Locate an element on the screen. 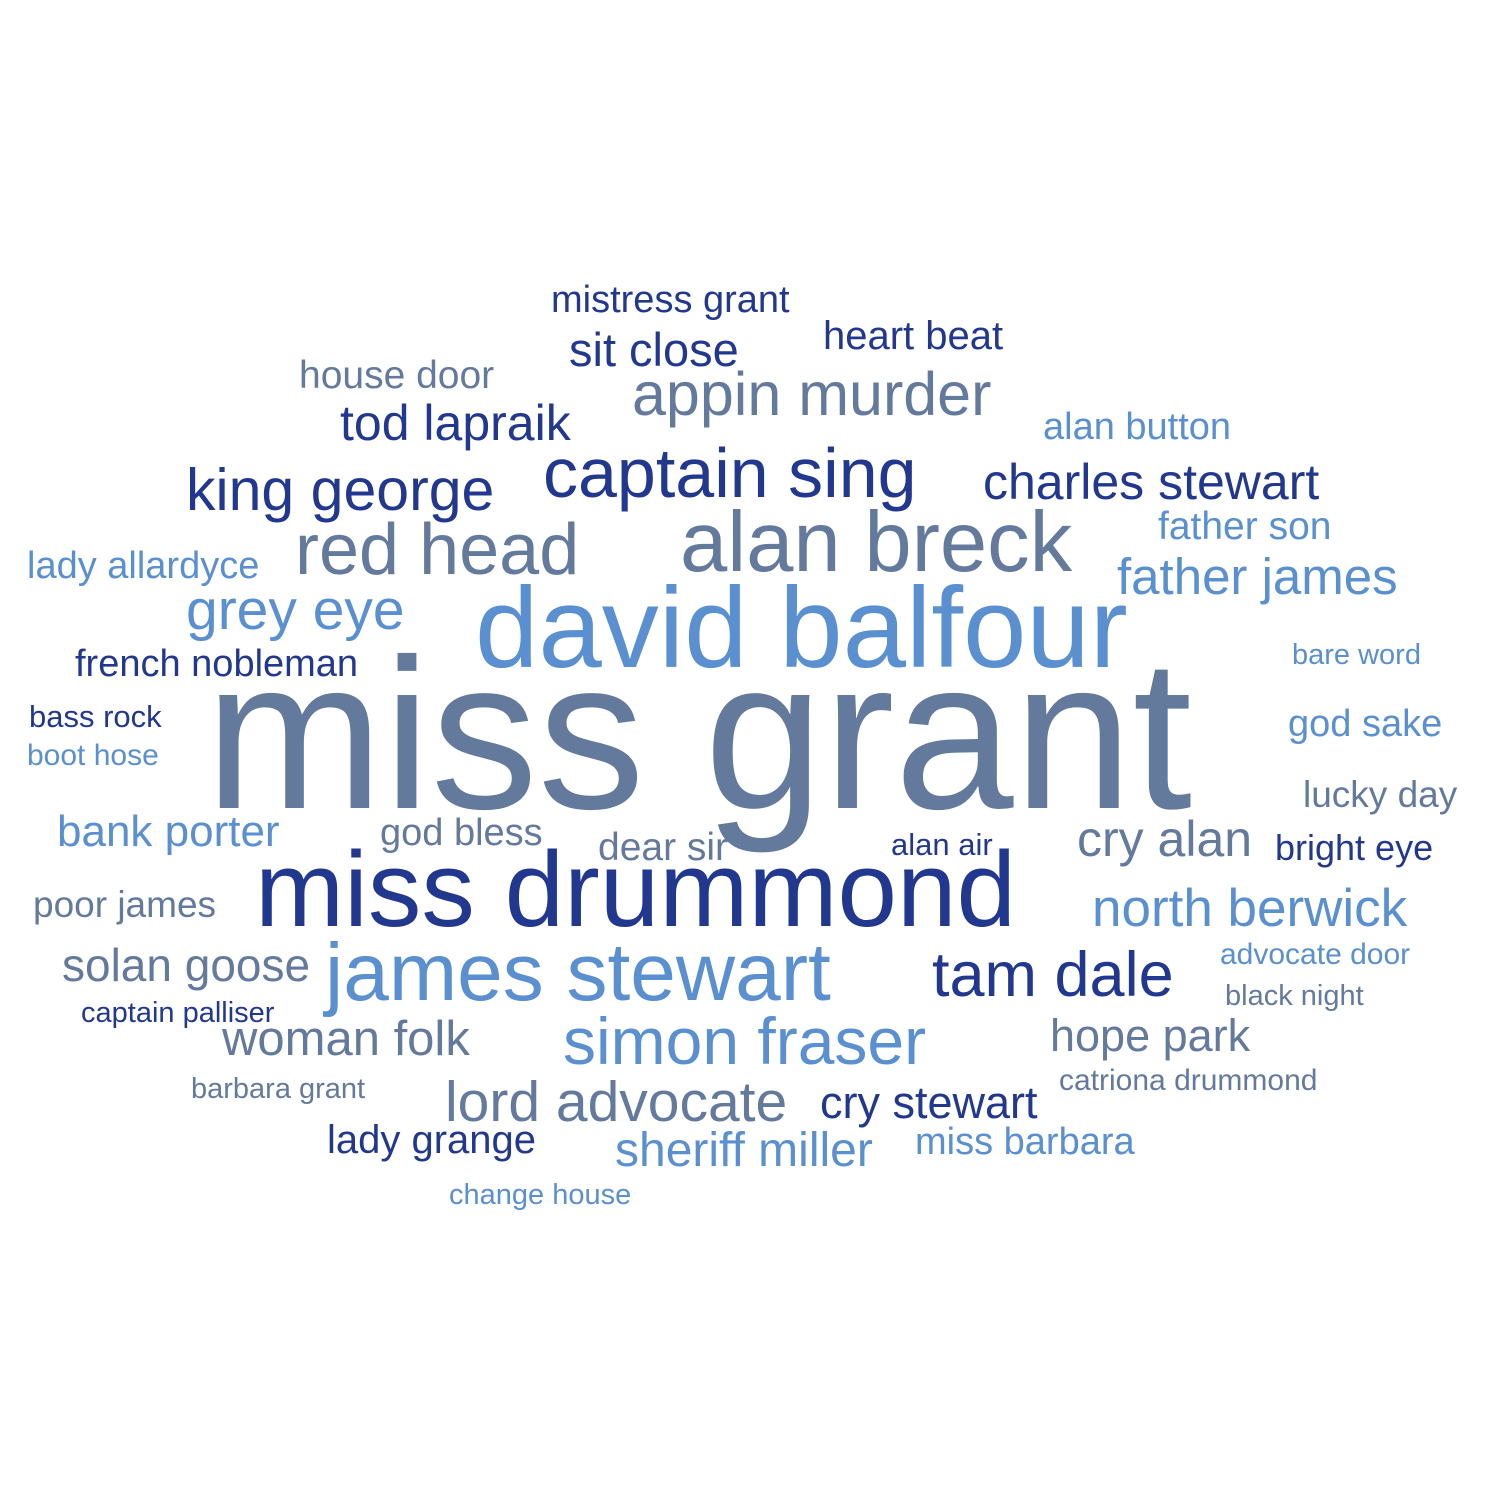  word-captain-sing: captain sing is located at coordinates (730, 473).